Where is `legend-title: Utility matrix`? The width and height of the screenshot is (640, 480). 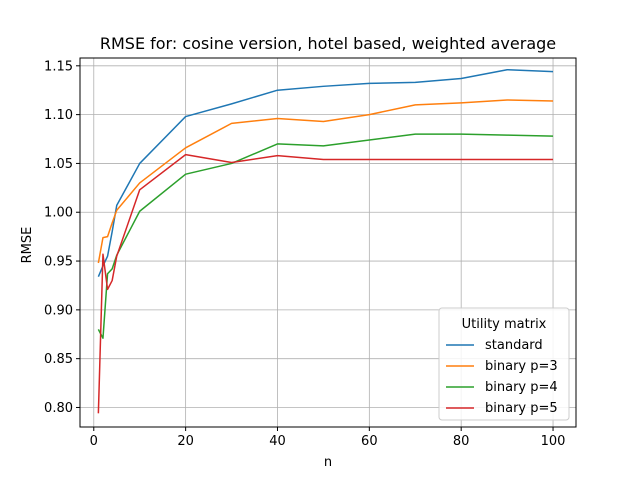
legend-title: Utility matrix is located at coordinates (504, 324).